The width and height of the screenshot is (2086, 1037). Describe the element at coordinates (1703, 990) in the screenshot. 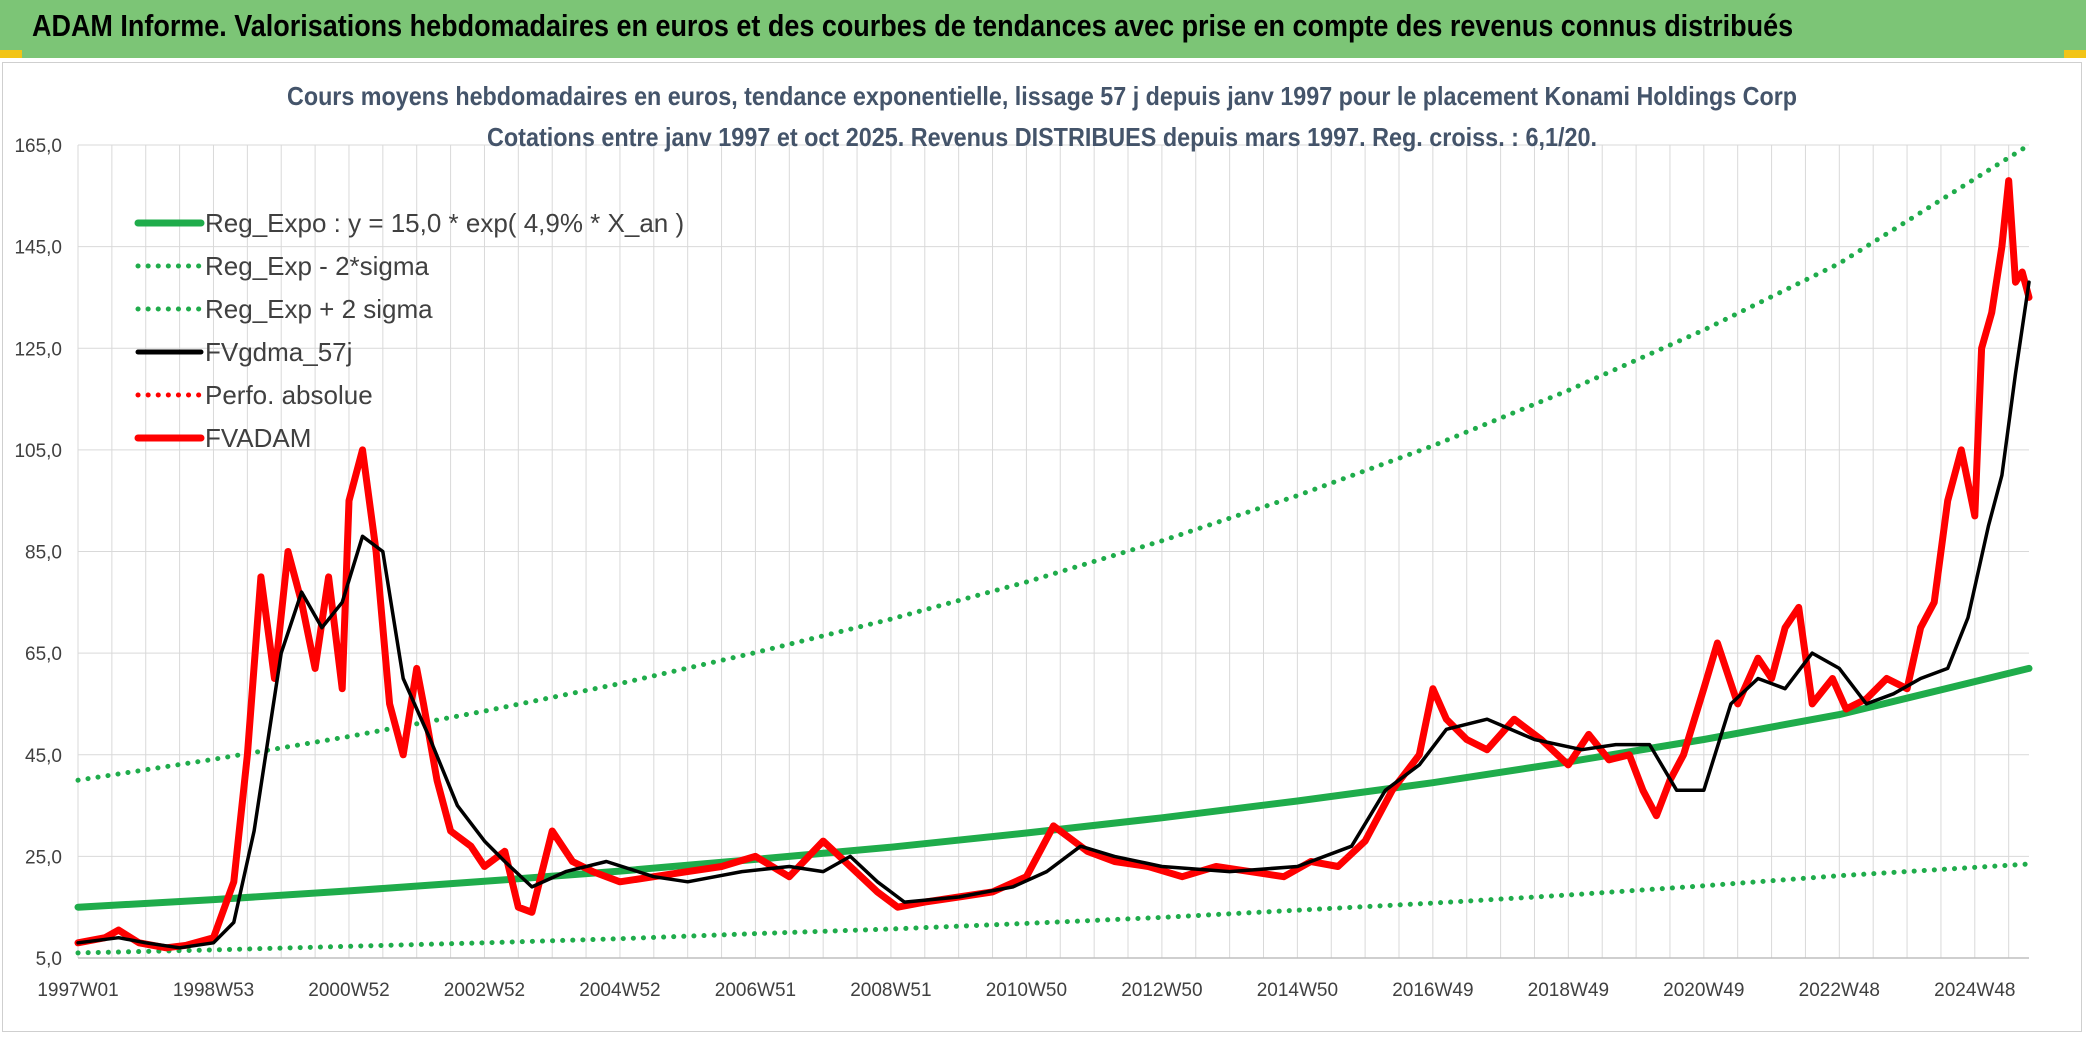

I see `x-tick-label: 2020W49` at that location.